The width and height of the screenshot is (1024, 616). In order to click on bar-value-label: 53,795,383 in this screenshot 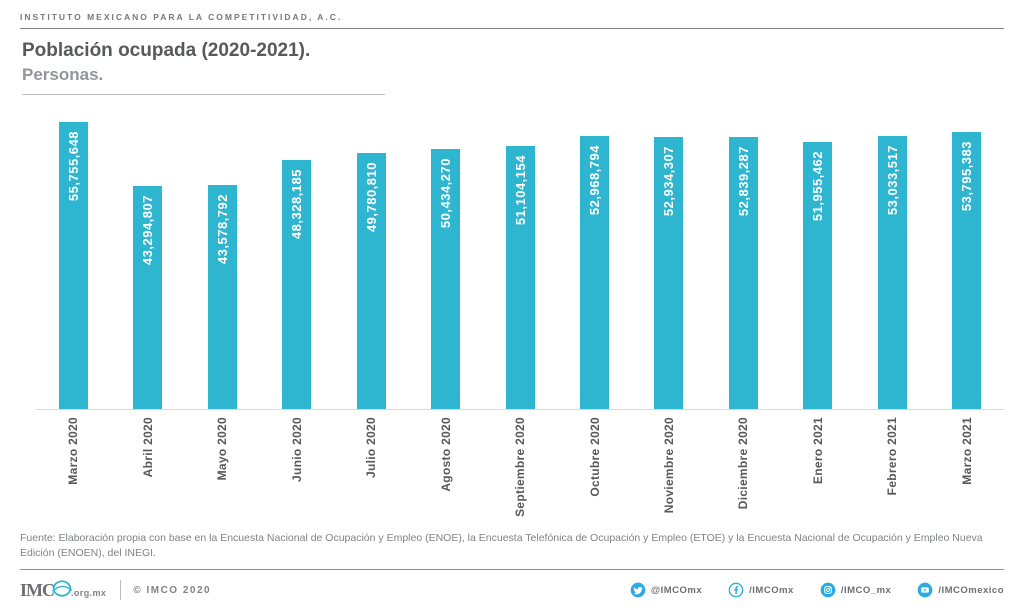, I will do `click(967, 176)`.